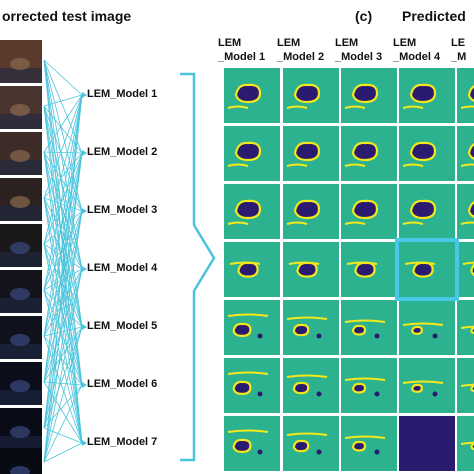 The width and height of the screenshot is (474, 474). I want to click on model-label: LEM_Model 2, so click(122, 152).